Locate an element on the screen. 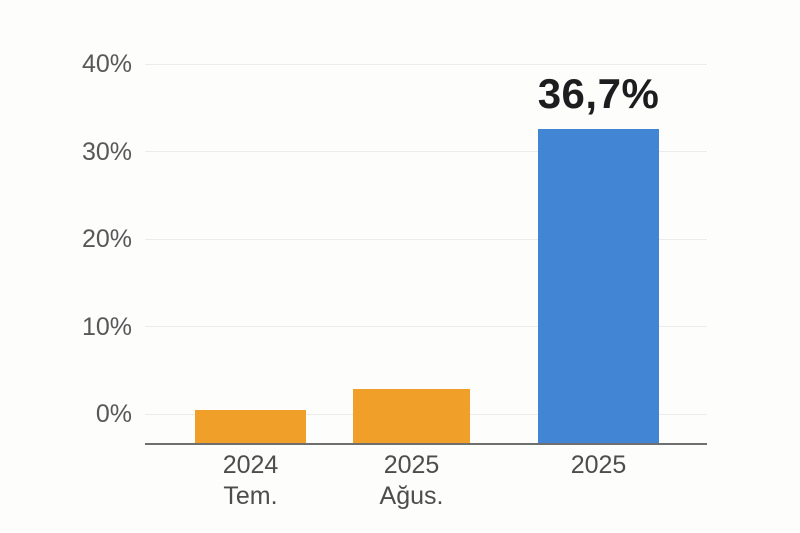  y-tick-label: 30% is located at coordinates (106, 151).